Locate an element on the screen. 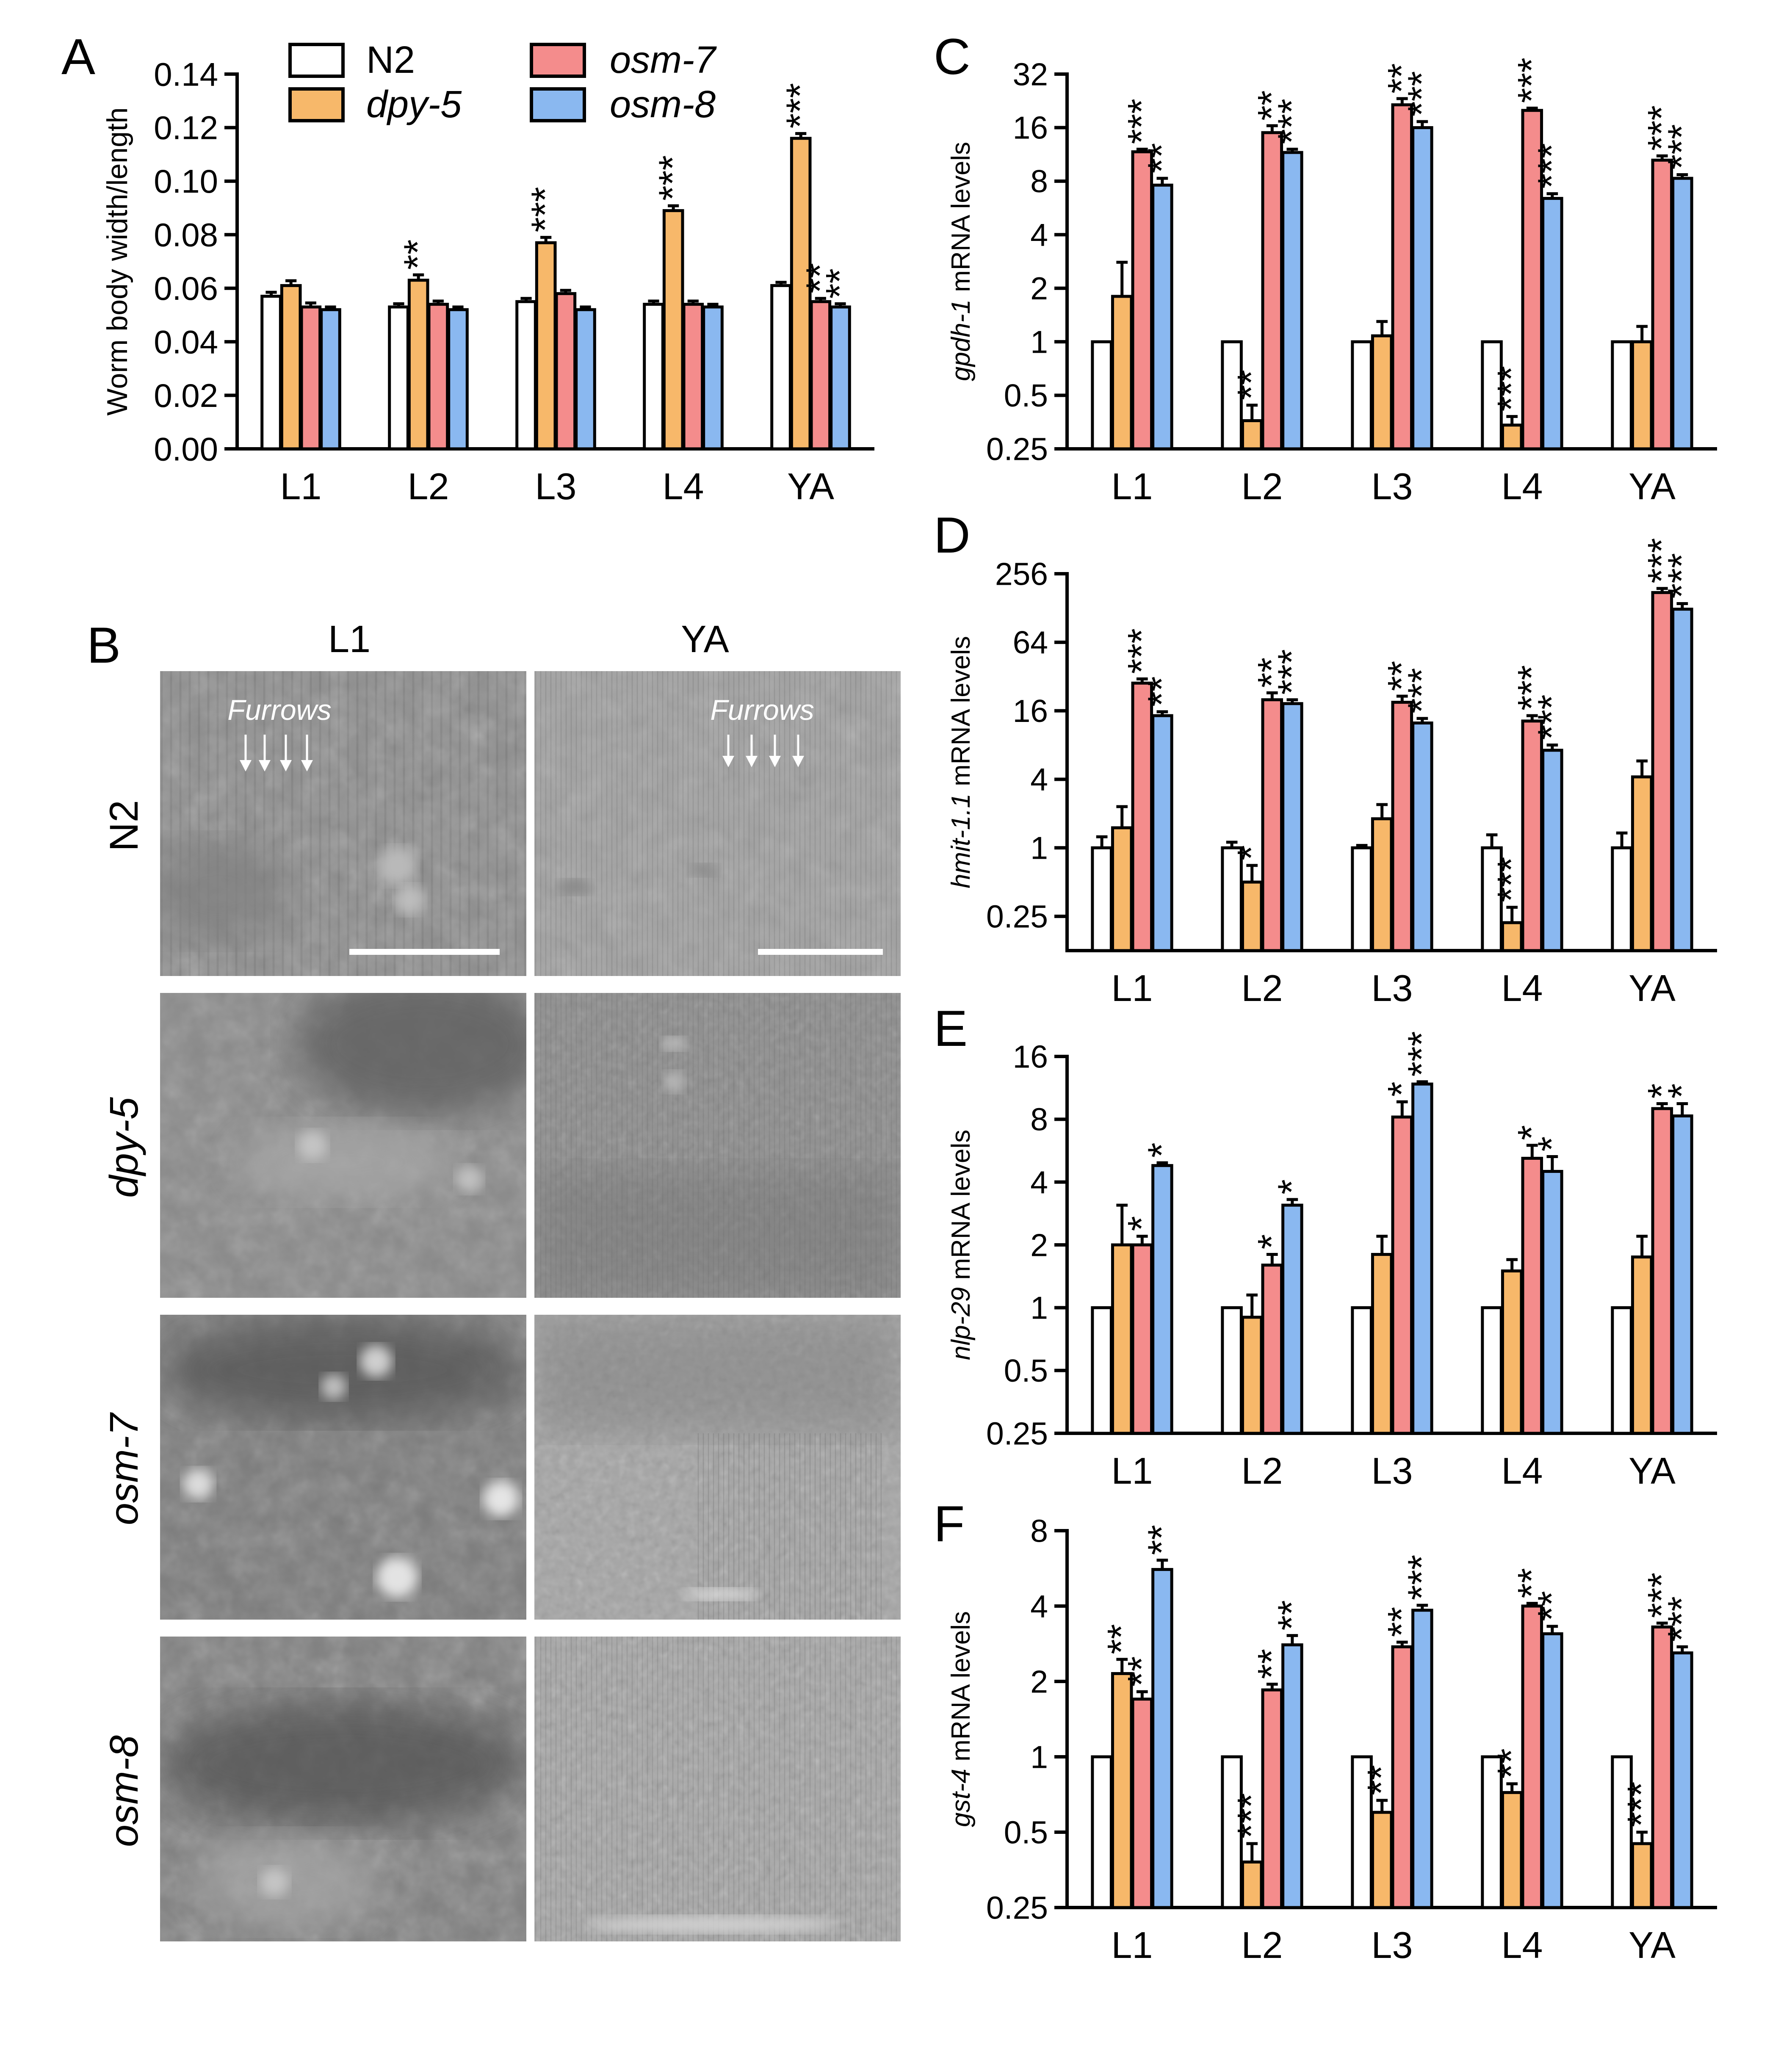 The width and height of the screenshot is (1792, 2046). y-tick-label: 0.08 is located at coordinates (186, 235).